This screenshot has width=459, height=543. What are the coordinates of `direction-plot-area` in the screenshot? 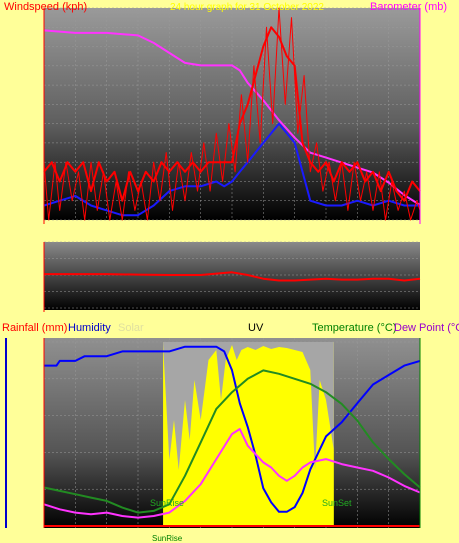 It's located at (232, 276).